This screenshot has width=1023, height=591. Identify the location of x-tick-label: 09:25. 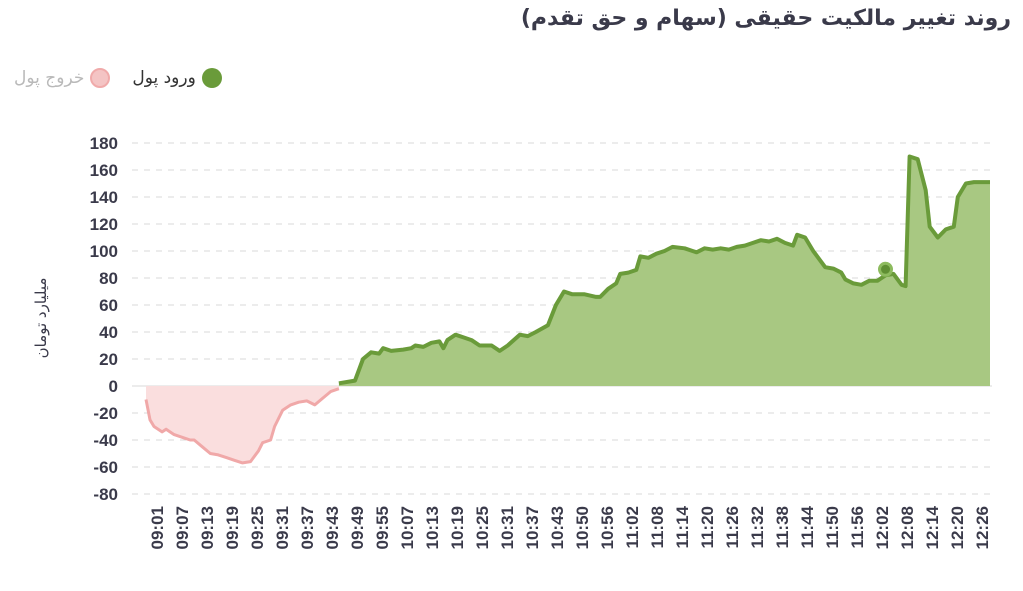
(257, 527).